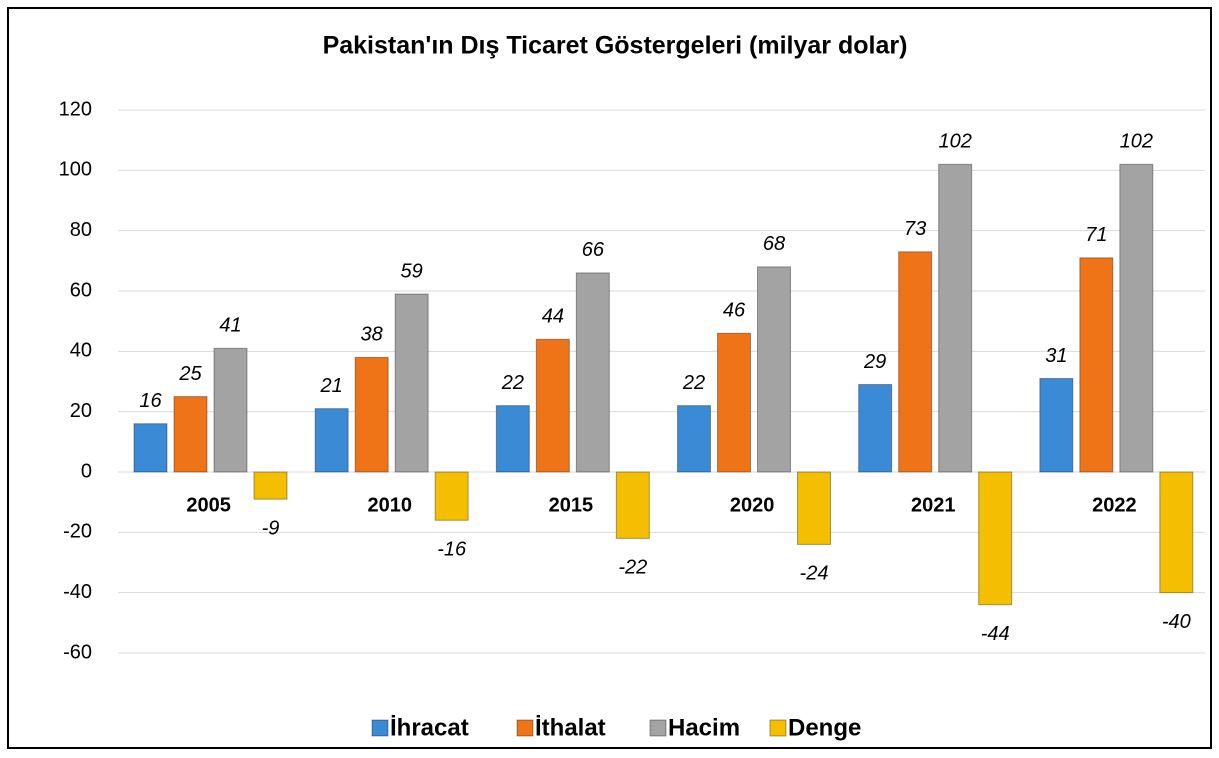 Image resolution: width=1219 pixels, height=758 pixels. I want to click on value-label: 46, so click(734, 311).